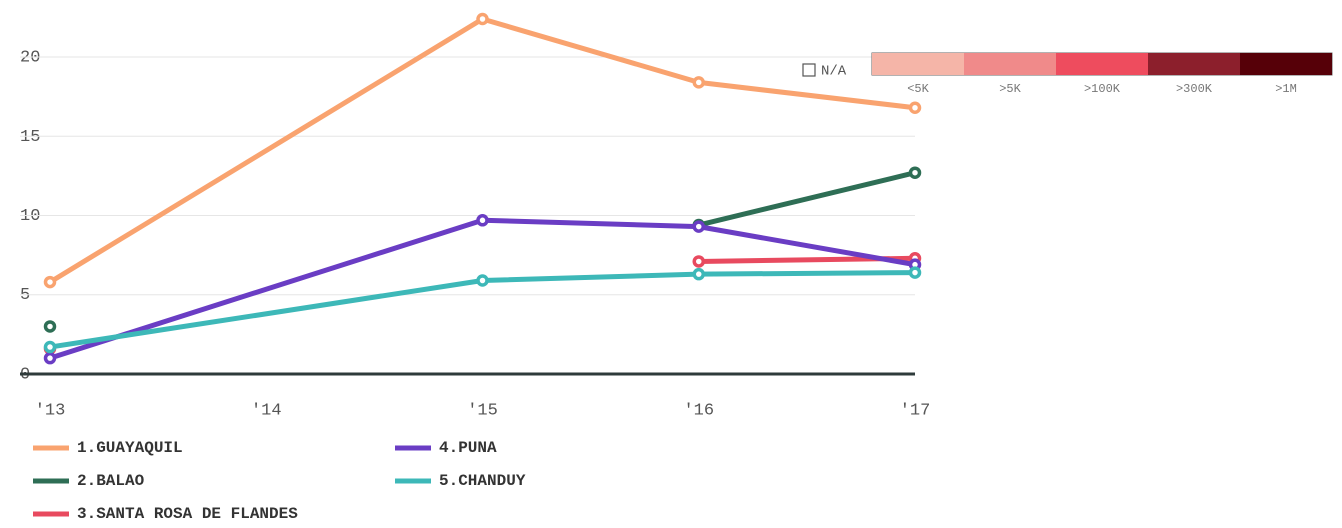  I want to click on na-box, so click(809, 70).